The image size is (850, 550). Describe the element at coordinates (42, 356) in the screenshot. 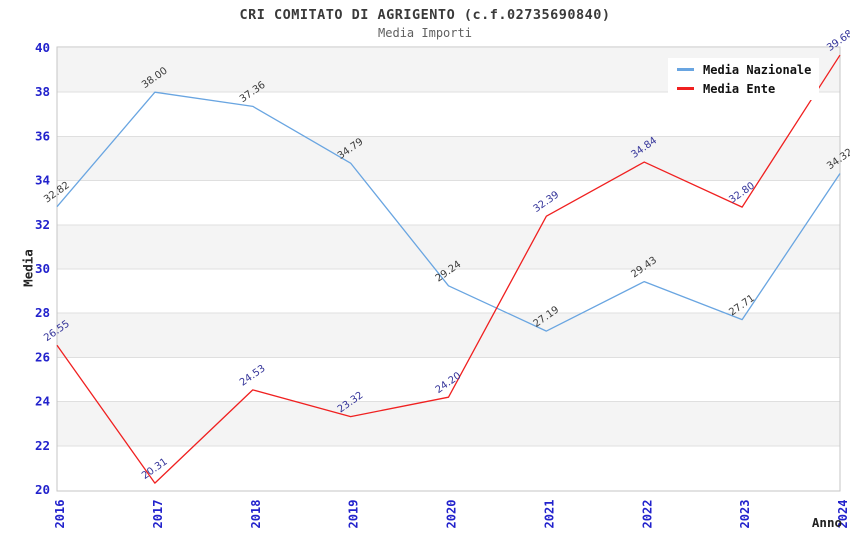

I see `y-tick-label: 26` at that location.